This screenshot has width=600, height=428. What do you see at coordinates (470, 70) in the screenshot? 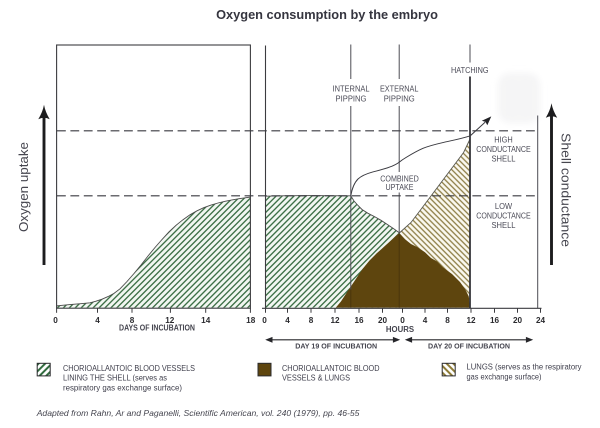
I see `svg-text: HATCHING` at bounding box center [470, 70].